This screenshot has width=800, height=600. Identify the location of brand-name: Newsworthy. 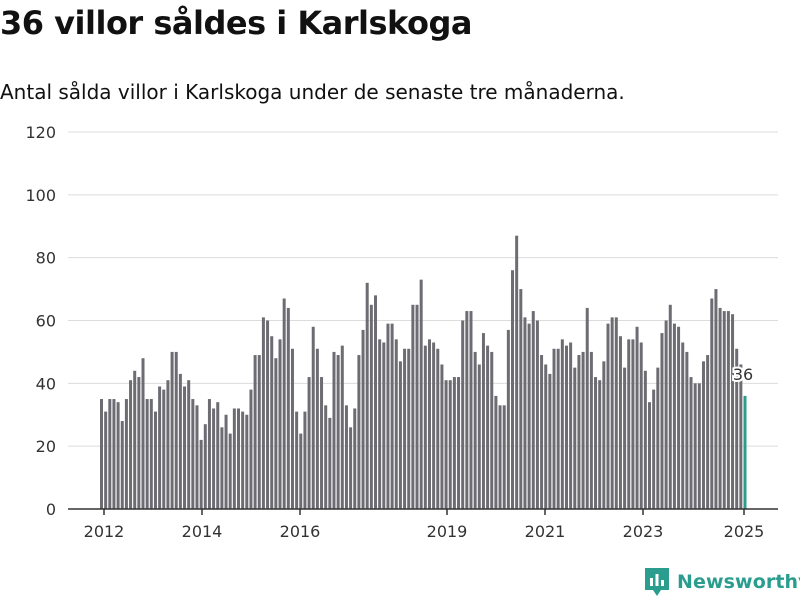
(738, 582).